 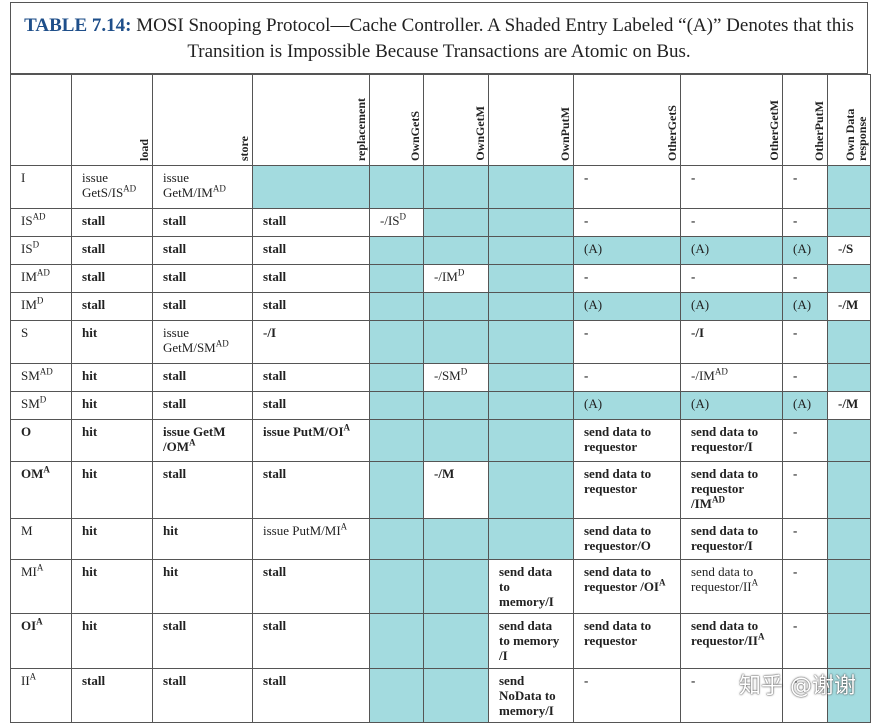 What do you see at coordinates (627, 120) in the screenshot?
I see `column-header: OtherGetS` at bounding box center [627, 120].